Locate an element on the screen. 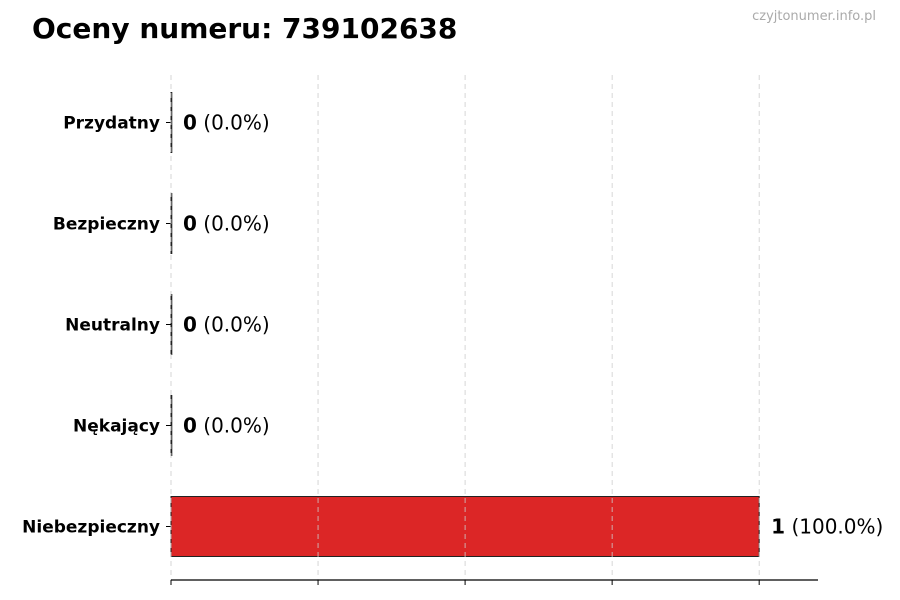 The width and height of the screenshot is (900, 600). chart-title: Oceny numeru: 739102638 is located at coordinates (245, 28).